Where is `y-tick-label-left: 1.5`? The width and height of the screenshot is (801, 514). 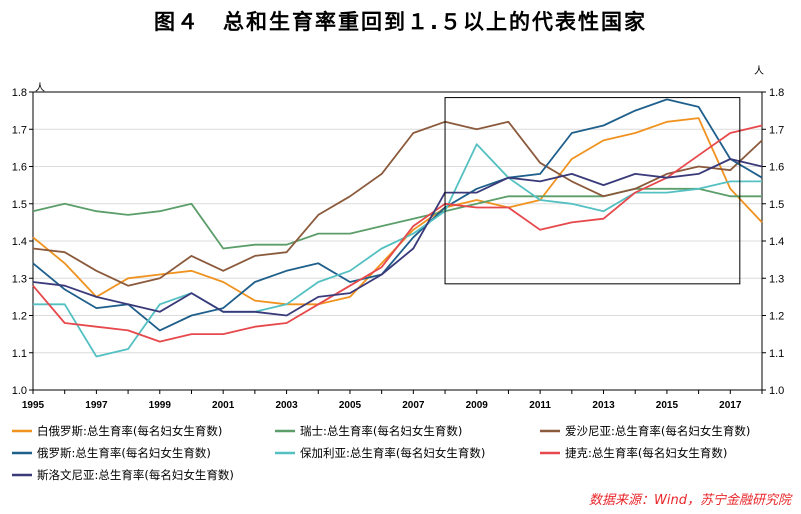
y-tick-label-left: 1.5 is located at coordinates (19, 205).